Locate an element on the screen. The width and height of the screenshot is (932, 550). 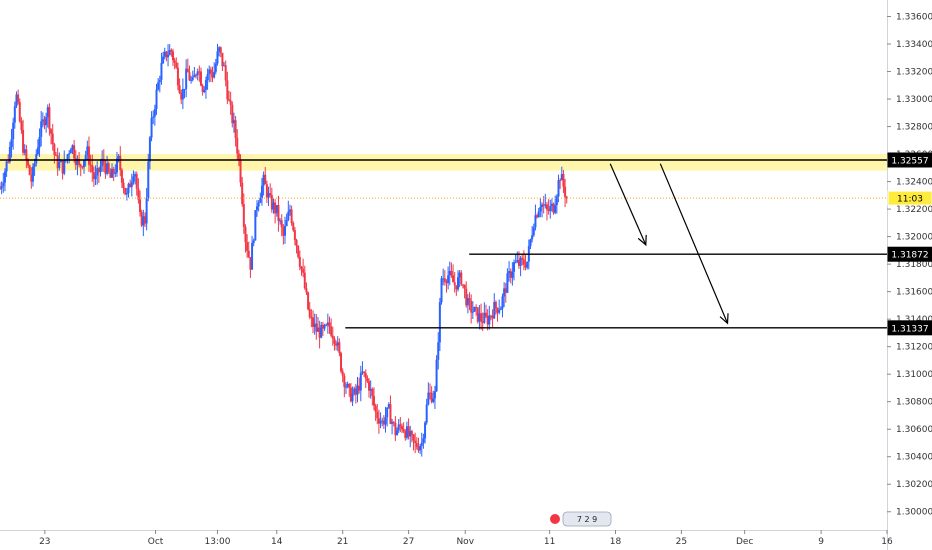
price-tick-label: 1.32400 is located at coordinates (914, 183).